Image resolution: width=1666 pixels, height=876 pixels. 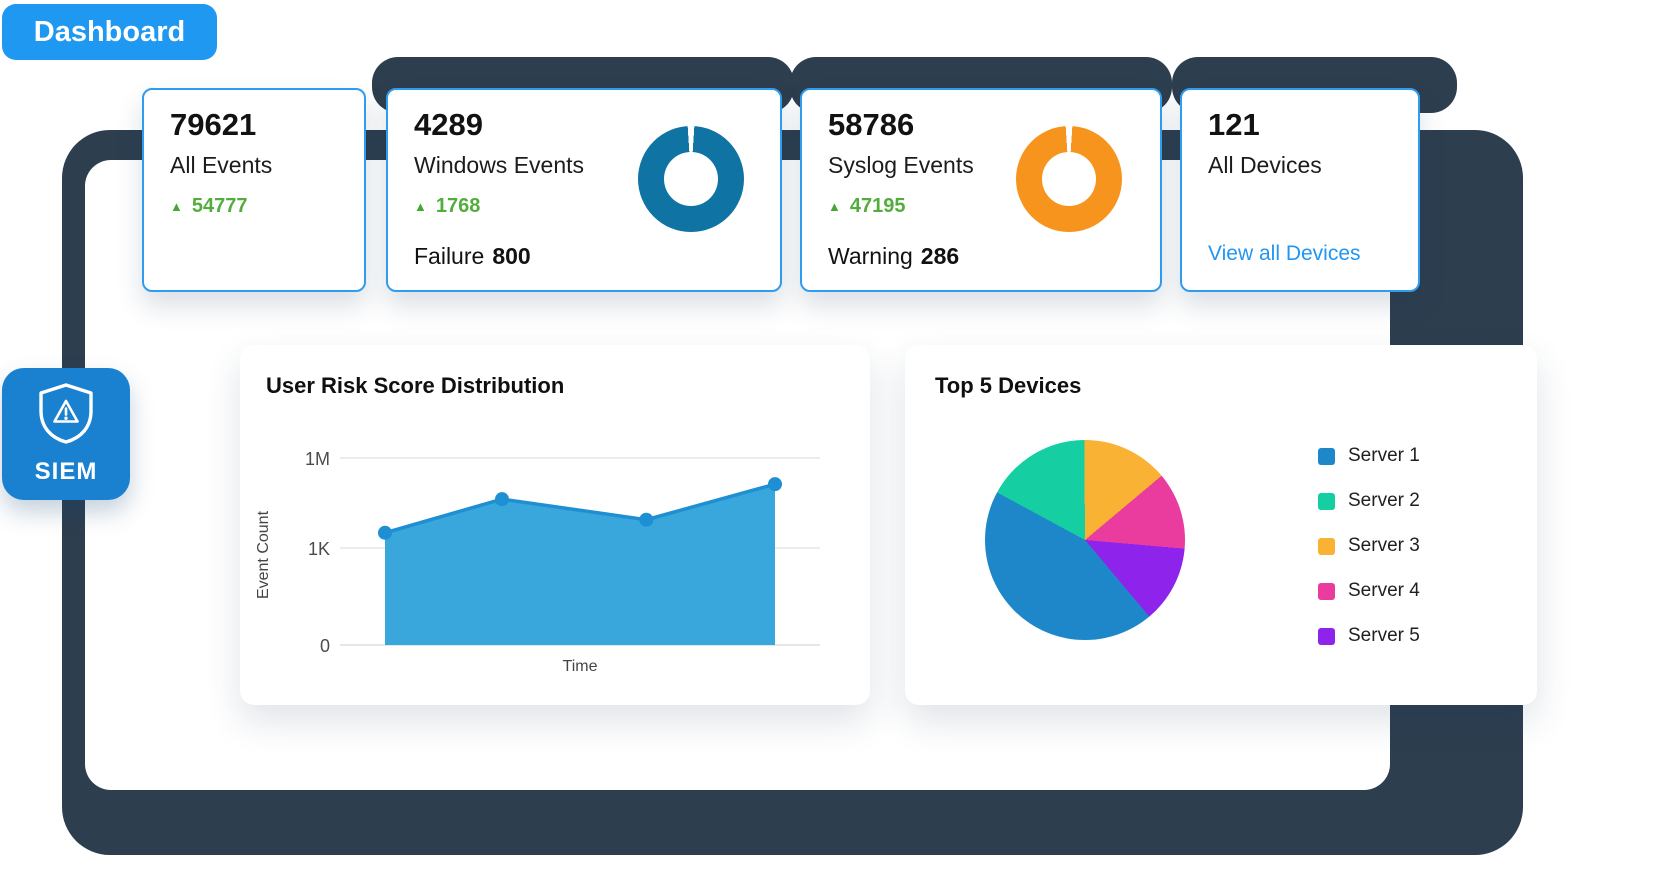 What do you see at coordinates (448, 124) in the screenshot?
I see `windows-events-count: 4289` at bounding box center [448, 124].